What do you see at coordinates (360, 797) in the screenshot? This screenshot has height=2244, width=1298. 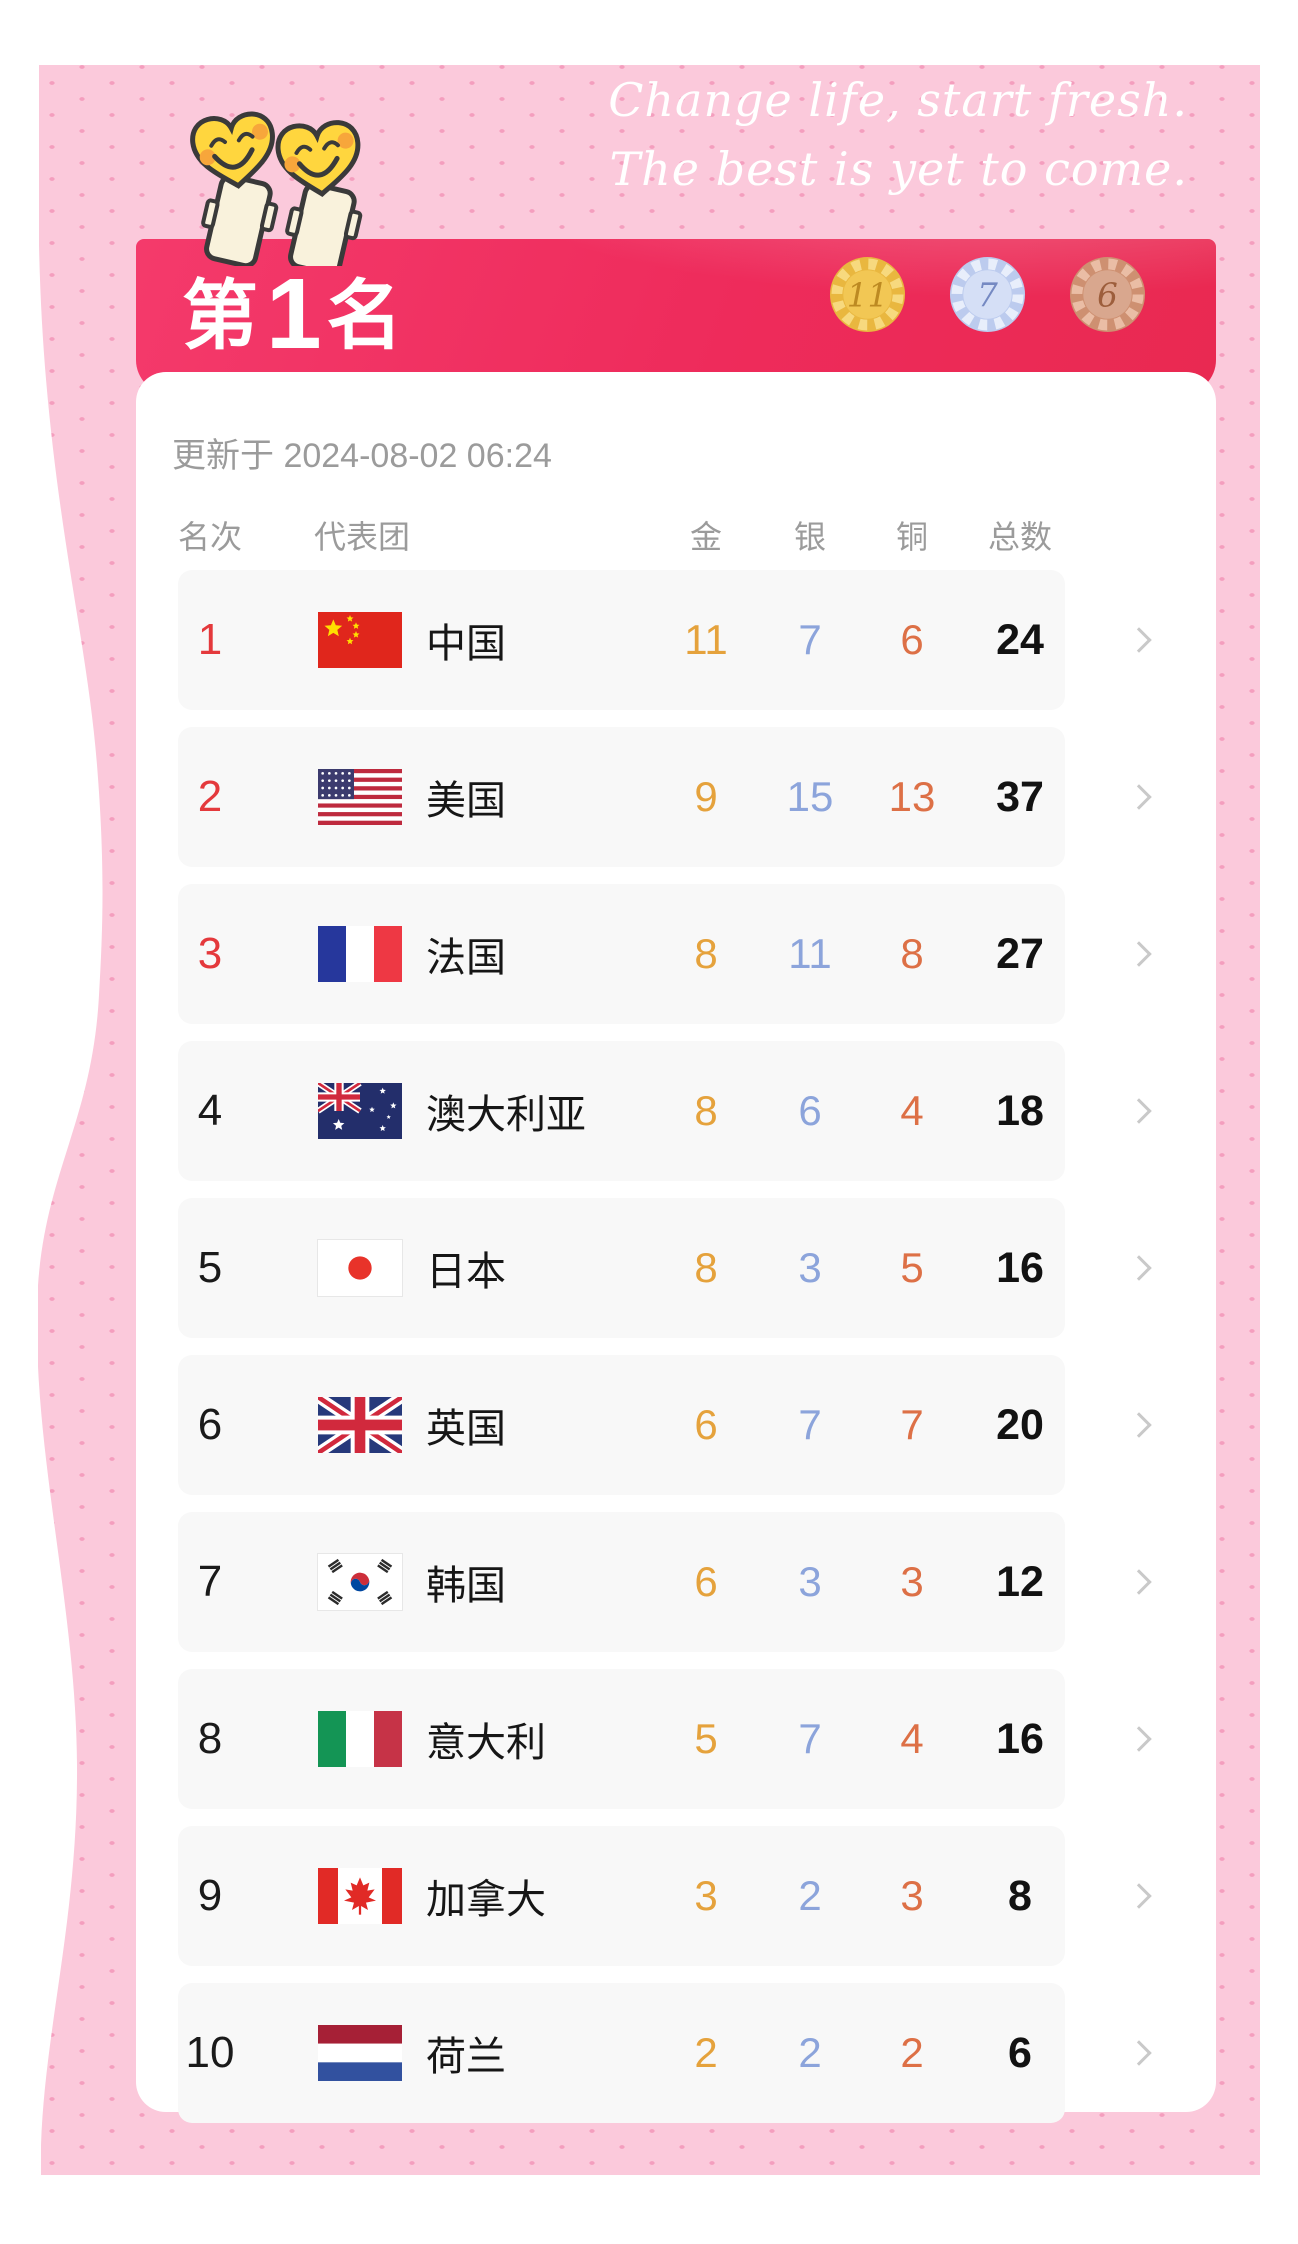 I see `us-flag-icon` at bounding box center [360, 797].